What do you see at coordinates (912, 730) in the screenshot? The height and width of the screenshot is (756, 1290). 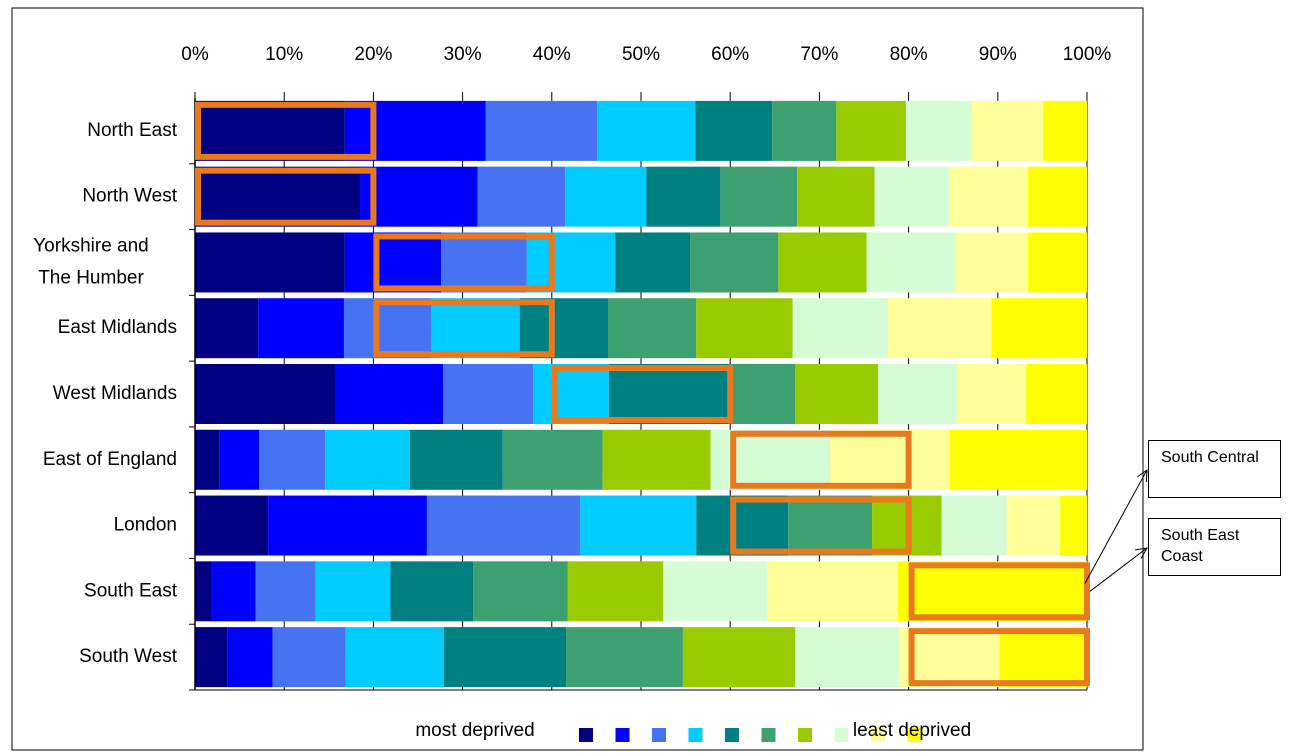 I see `legend-label: least deprived` at bounding box center [912, 730].